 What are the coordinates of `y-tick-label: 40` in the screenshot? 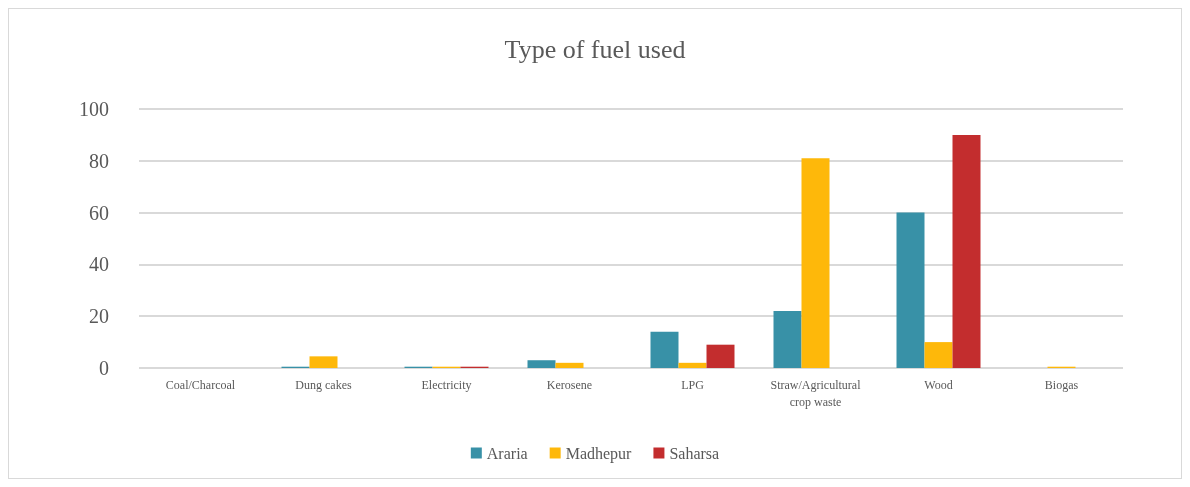 It's located at (99, 264).